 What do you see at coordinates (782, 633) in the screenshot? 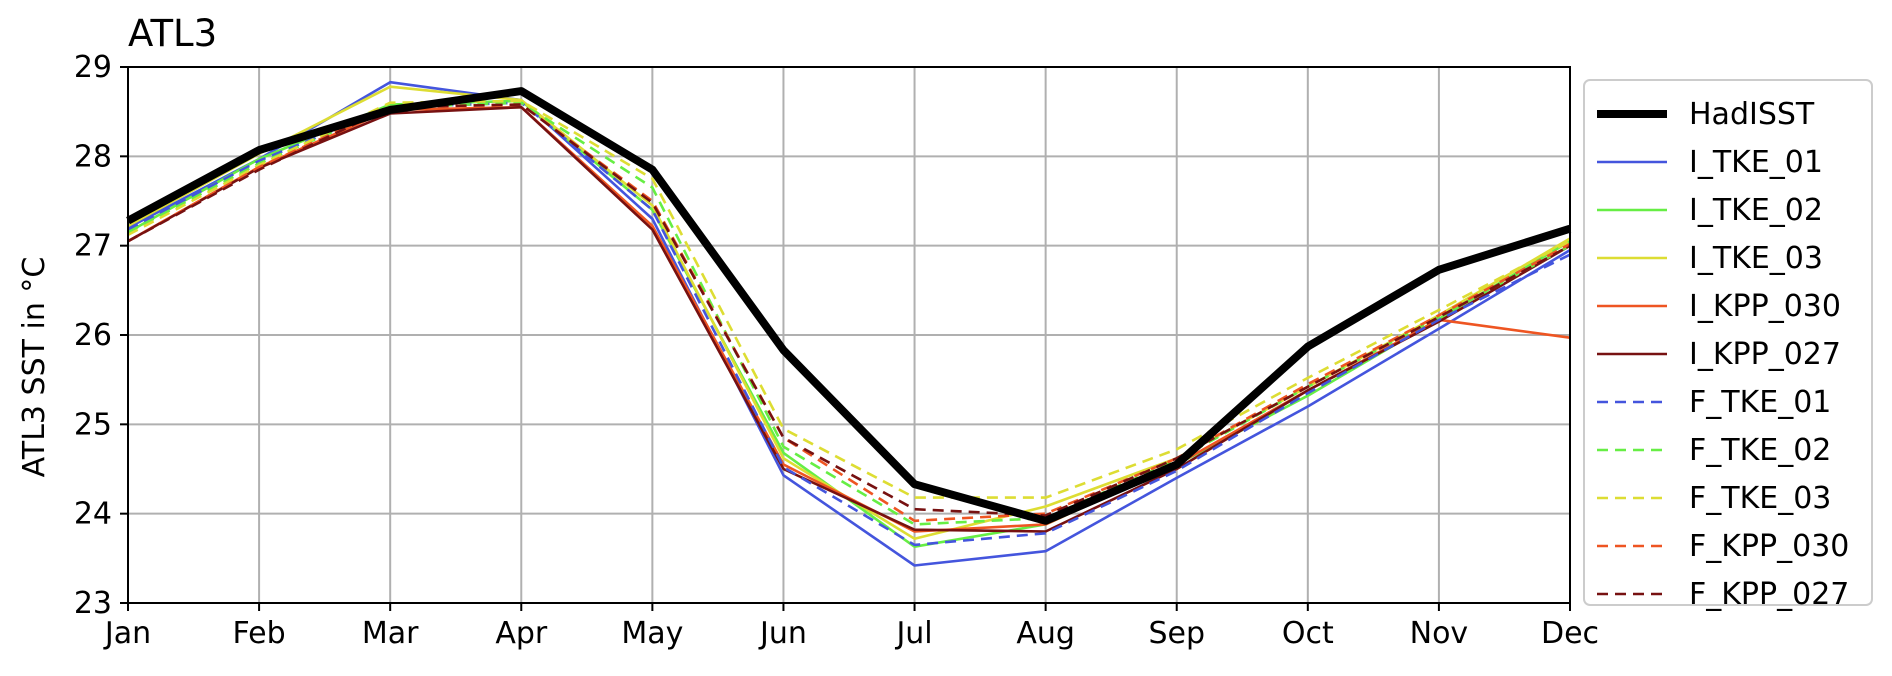
I see `x-tick-label: Jun` at bounding box center [782, 633].